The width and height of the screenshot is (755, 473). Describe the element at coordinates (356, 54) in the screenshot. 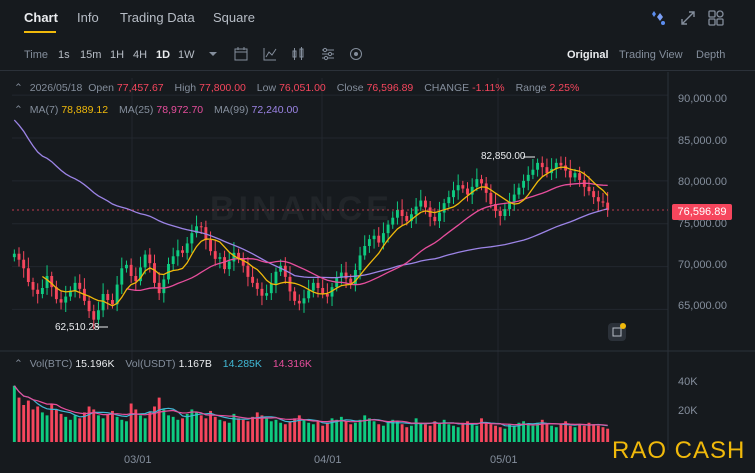

I see `target-icon` at that location.